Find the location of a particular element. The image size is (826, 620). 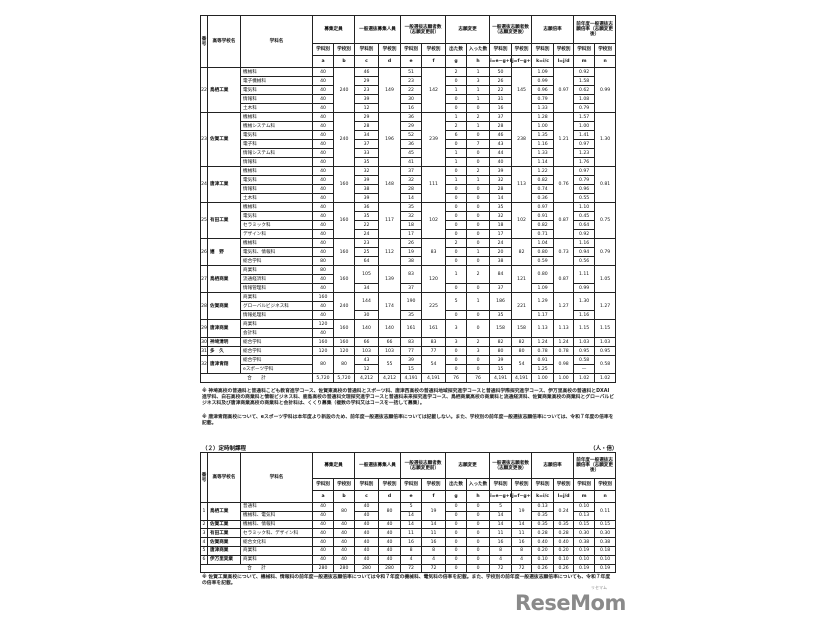

total-label: 合 計 is located at coordinates (256, 568).